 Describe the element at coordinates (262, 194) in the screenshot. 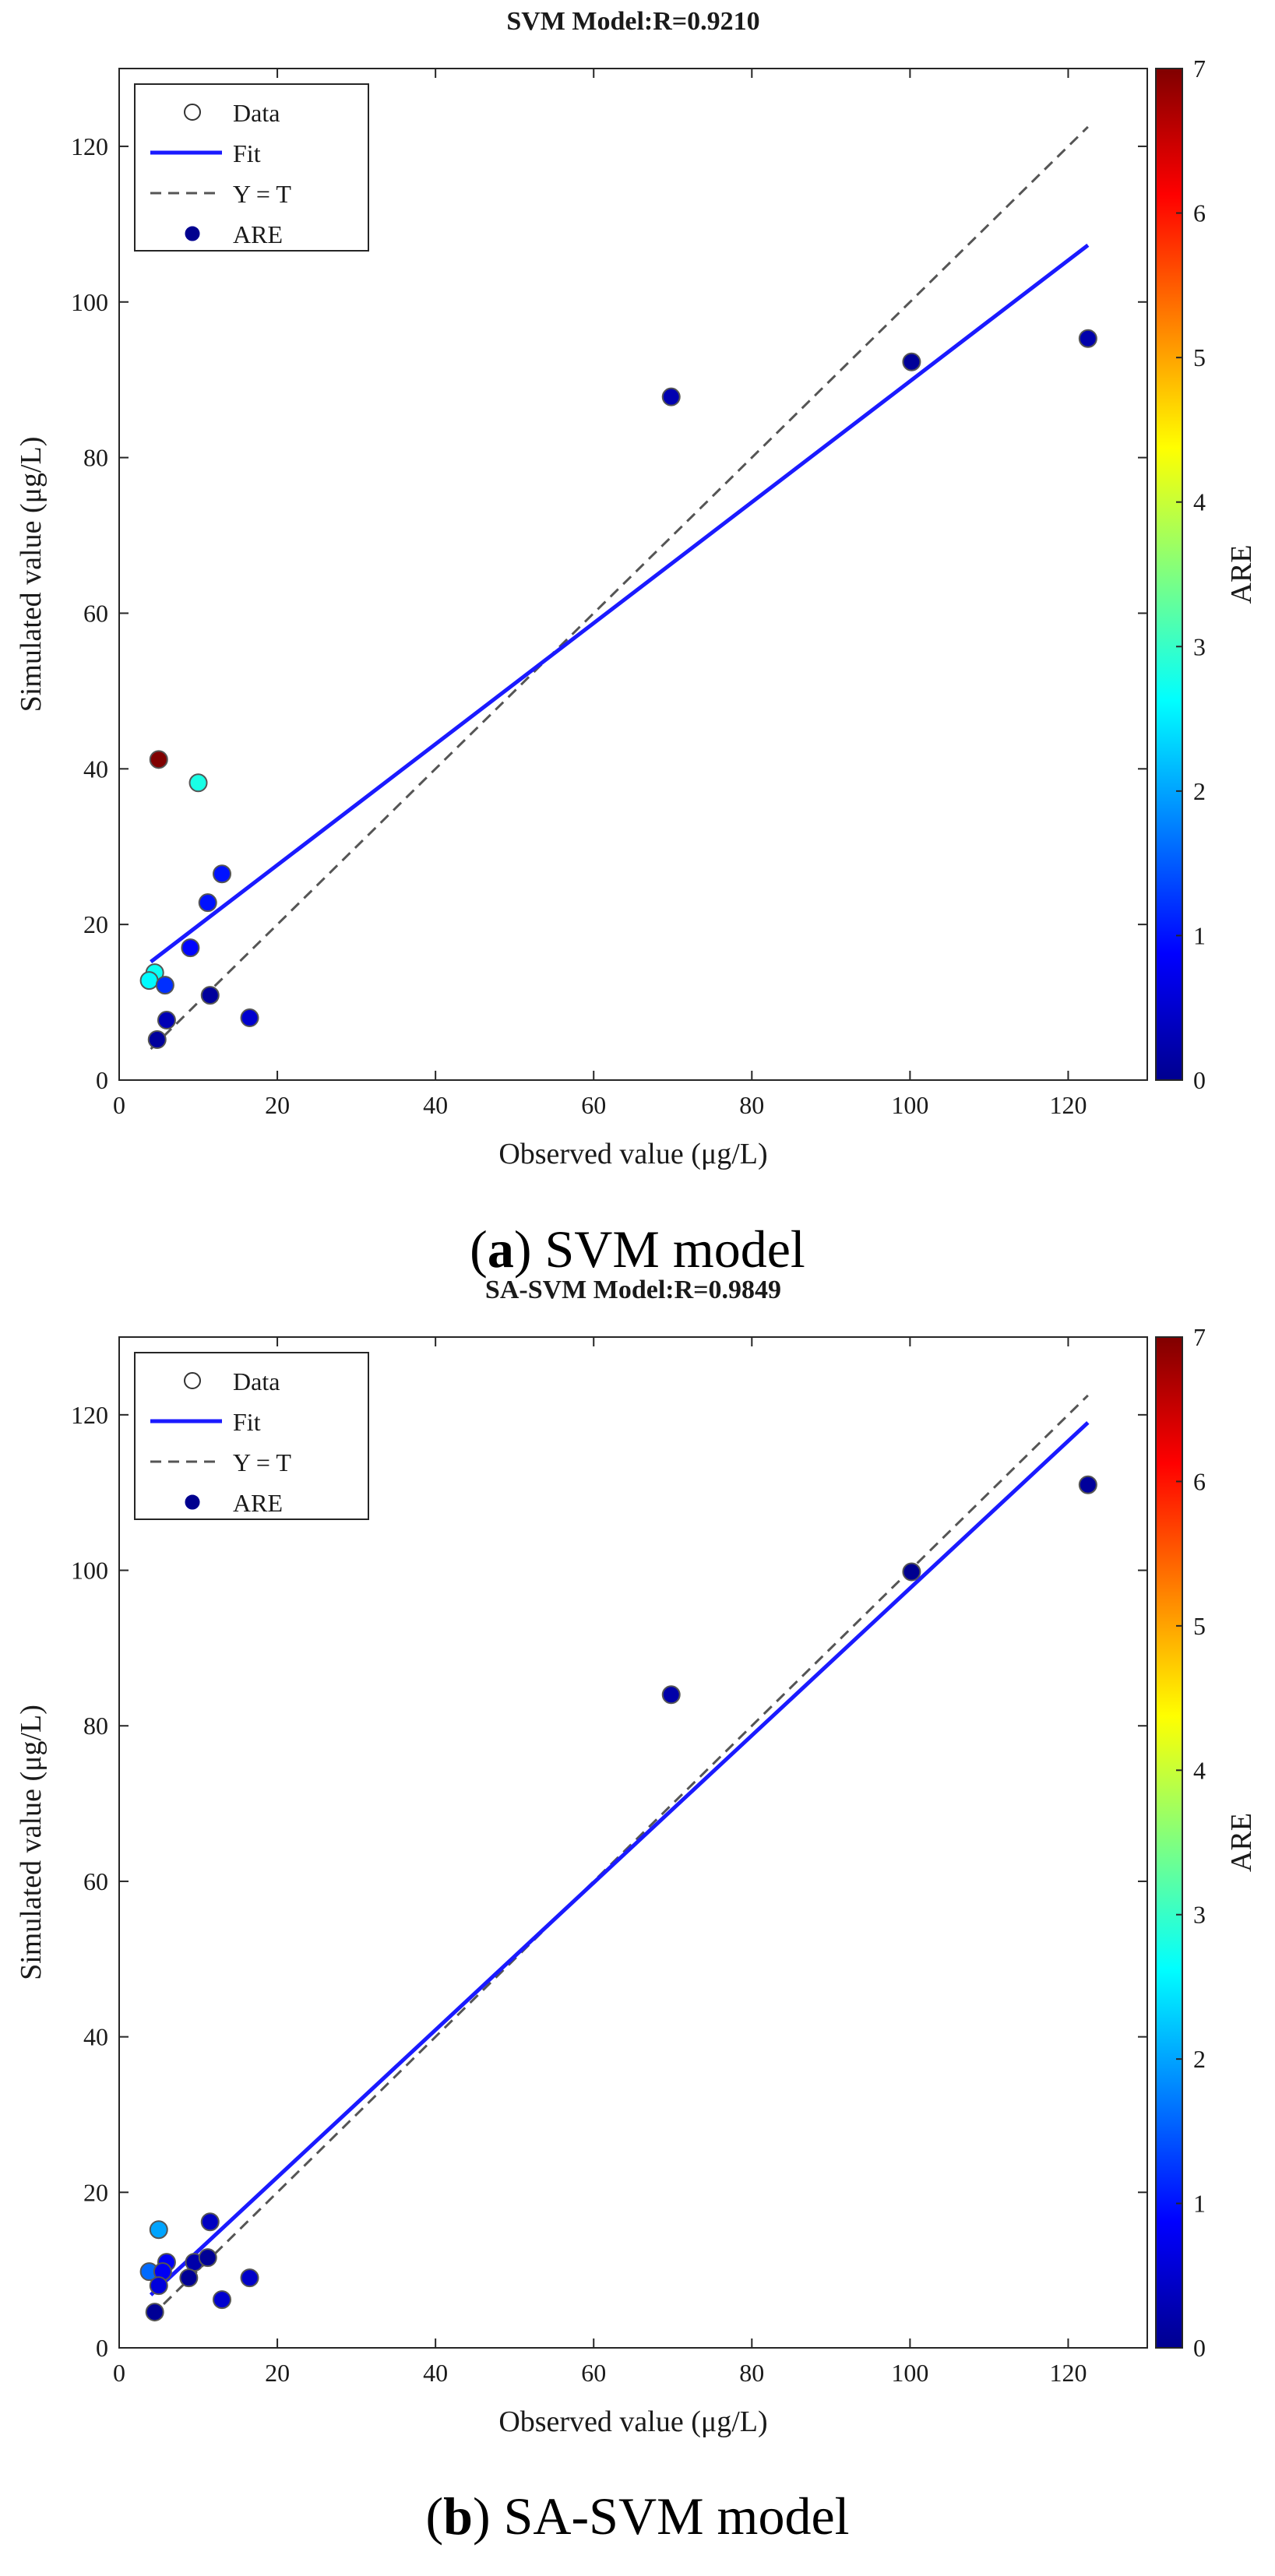

I see `legend-label: Y = T` at that location.